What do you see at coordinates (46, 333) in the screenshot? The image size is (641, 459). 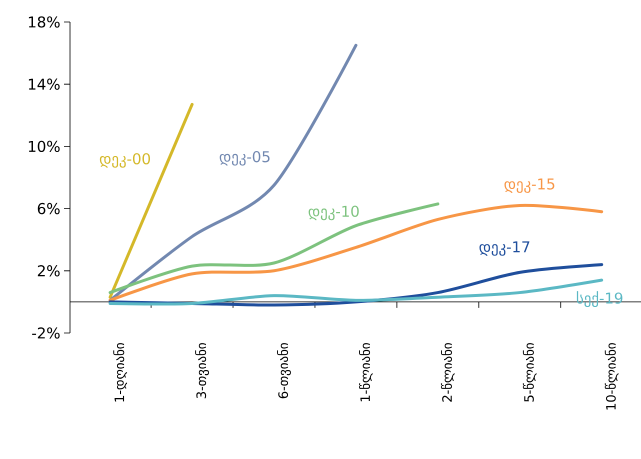 I see `y-tick-label: -2%` at bounding box center [46, 333].